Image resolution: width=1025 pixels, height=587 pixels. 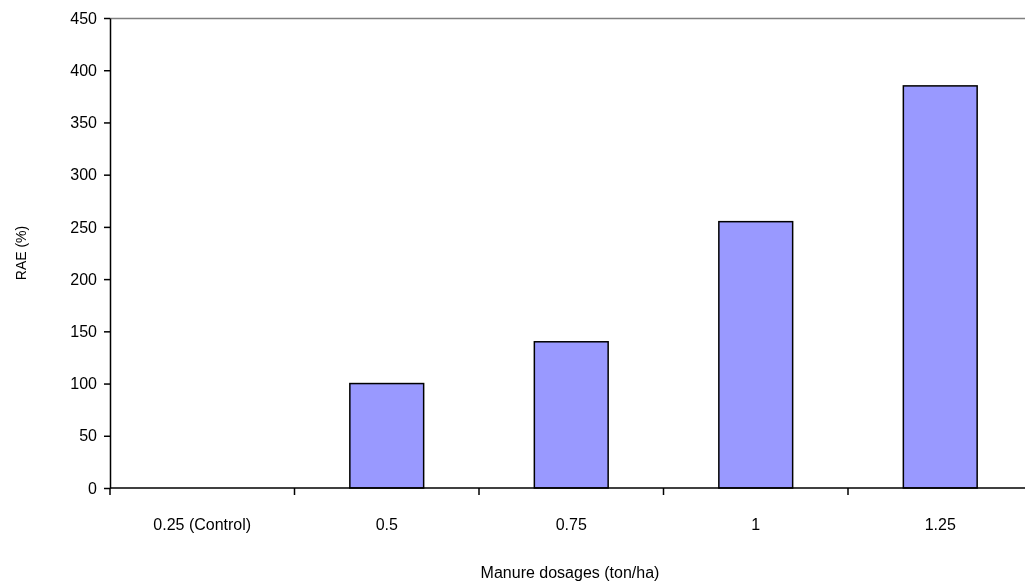 What do you see at coordinates (84, 175) in the screenshot?
I see `y-tick-label: 300` at bounding box center [84, 175].